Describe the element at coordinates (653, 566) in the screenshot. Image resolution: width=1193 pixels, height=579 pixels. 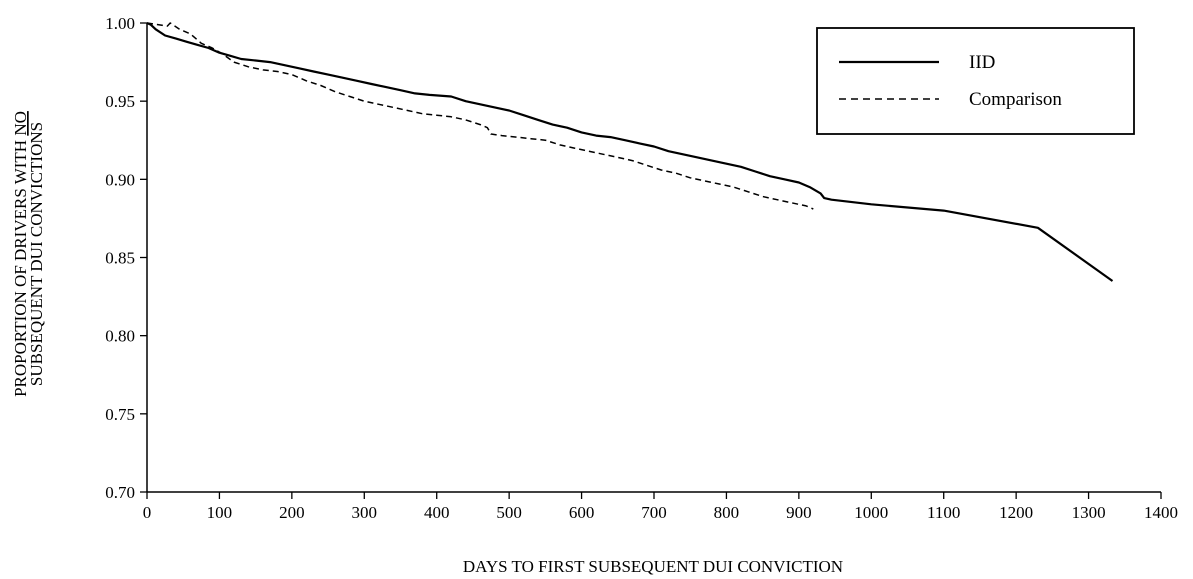
I see `x-axis-title: DAYS TO FIRST SUBSEQUENT DUI CONVICTION` at that location.